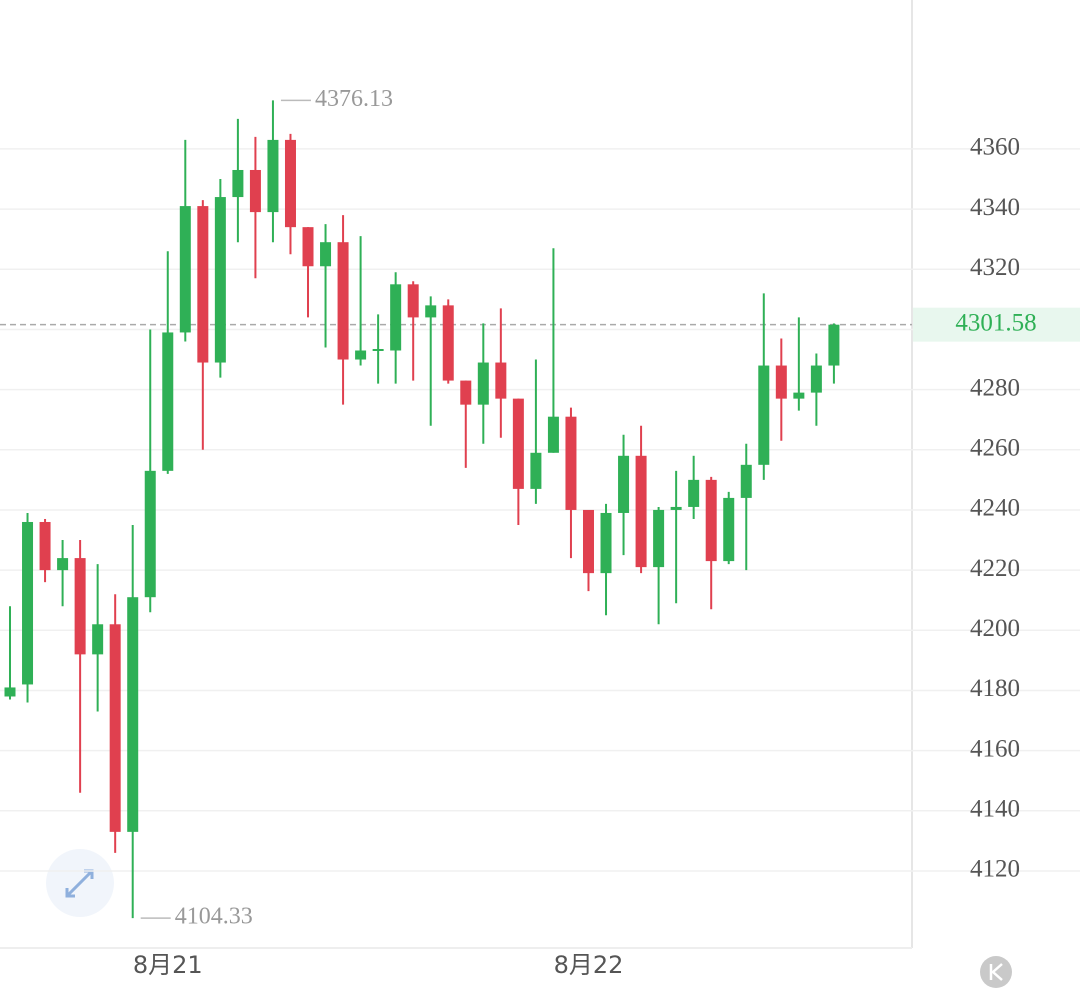 Image resolution: width=1080 pixels, height=992 pixels. What do you see at coordinates (995, 387) in the screenshot?
I see `y-tick-label: 4280` at bounding box center [995, 387].